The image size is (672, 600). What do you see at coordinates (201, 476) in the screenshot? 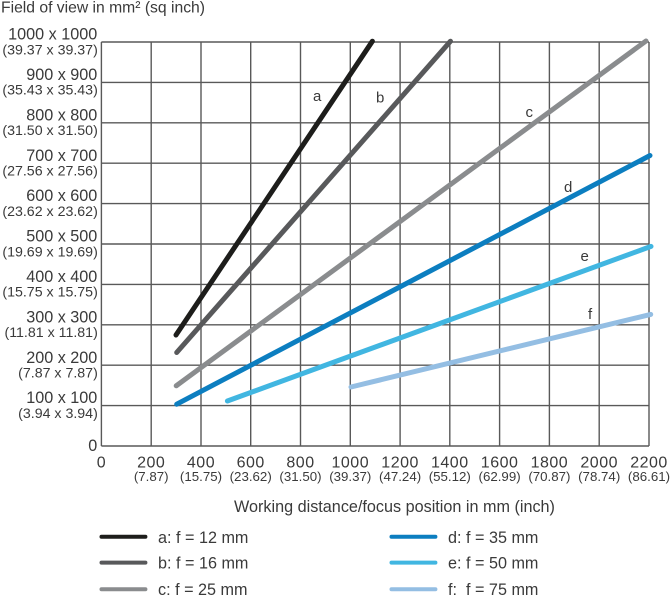
I see `svg-text: (15.75)` at bounding box center [201, 476].